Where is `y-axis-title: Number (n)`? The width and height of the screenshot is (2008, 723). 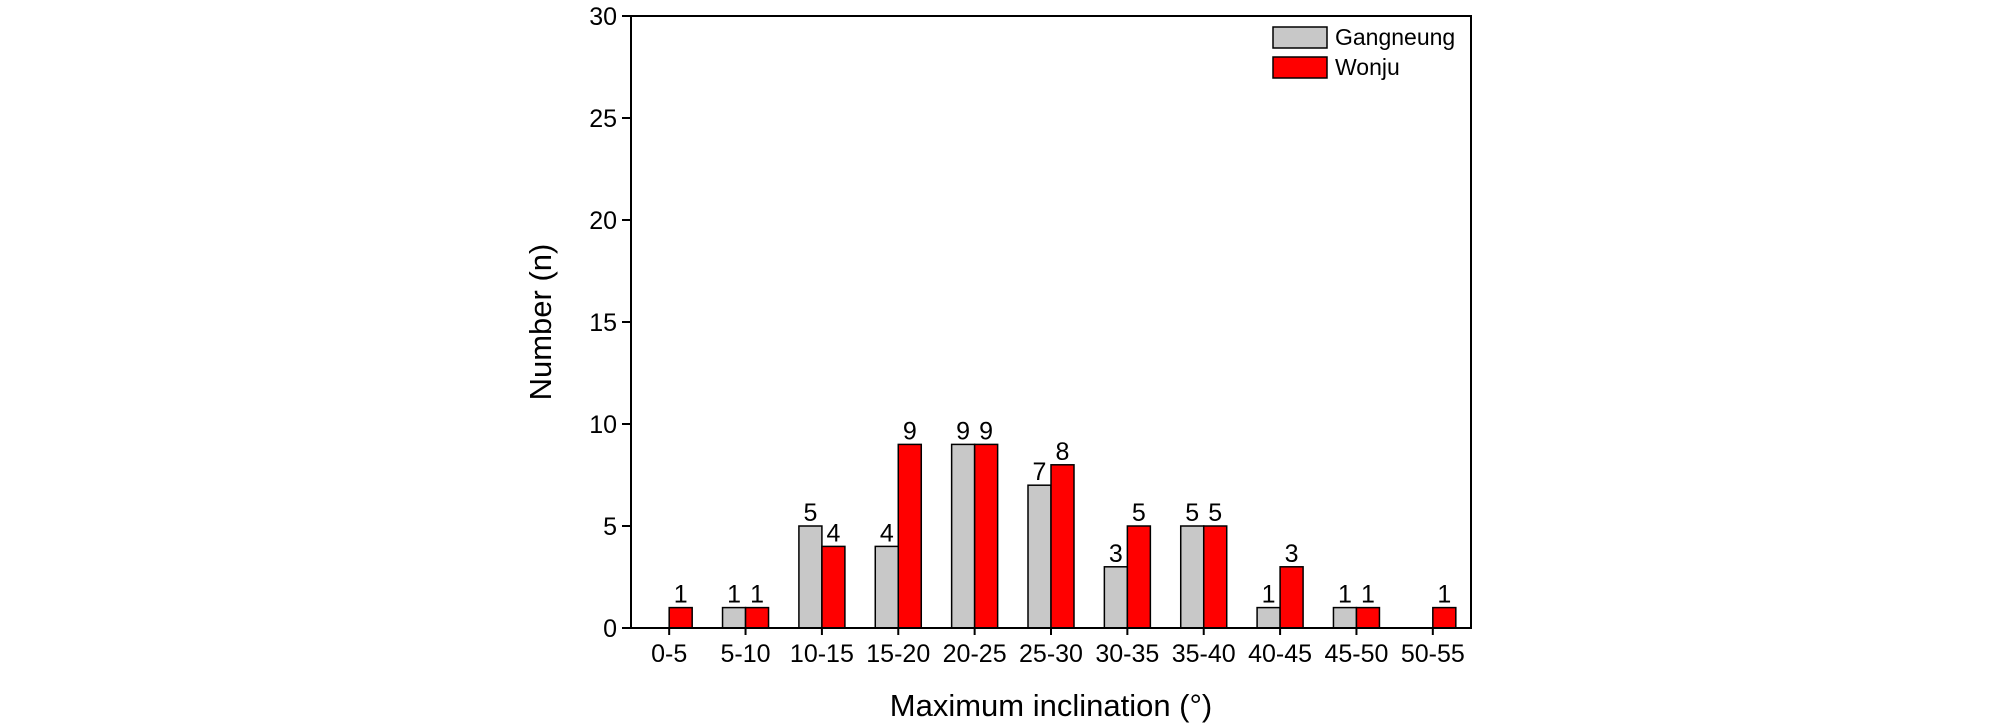 y-axis-title: Number (n) is located at coordinates (540, 322).